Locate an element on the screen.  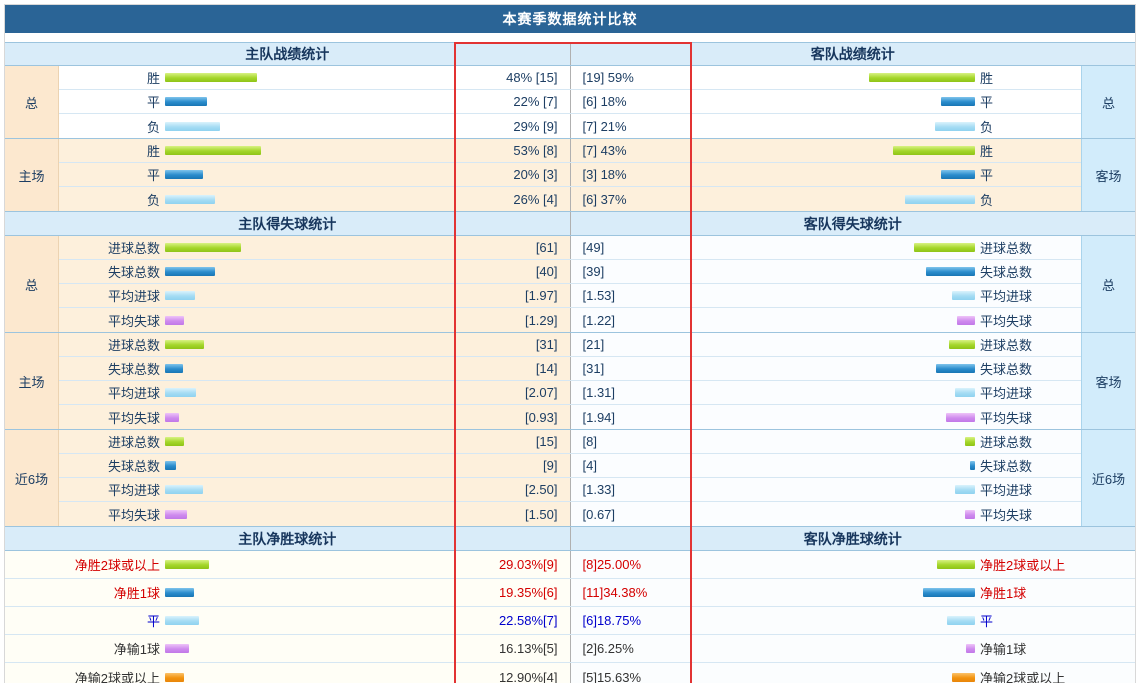
group-label-right: 客场 is located at coordinates (1108, 175).